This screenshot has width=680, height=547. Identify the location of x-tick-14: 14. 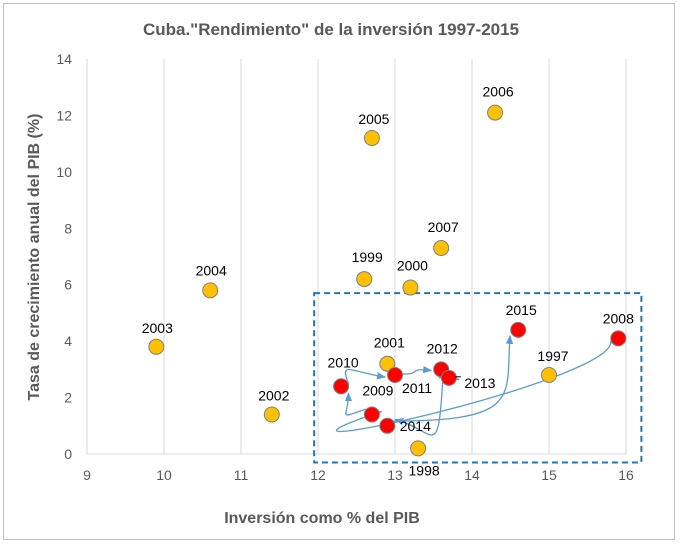
(472, 475).